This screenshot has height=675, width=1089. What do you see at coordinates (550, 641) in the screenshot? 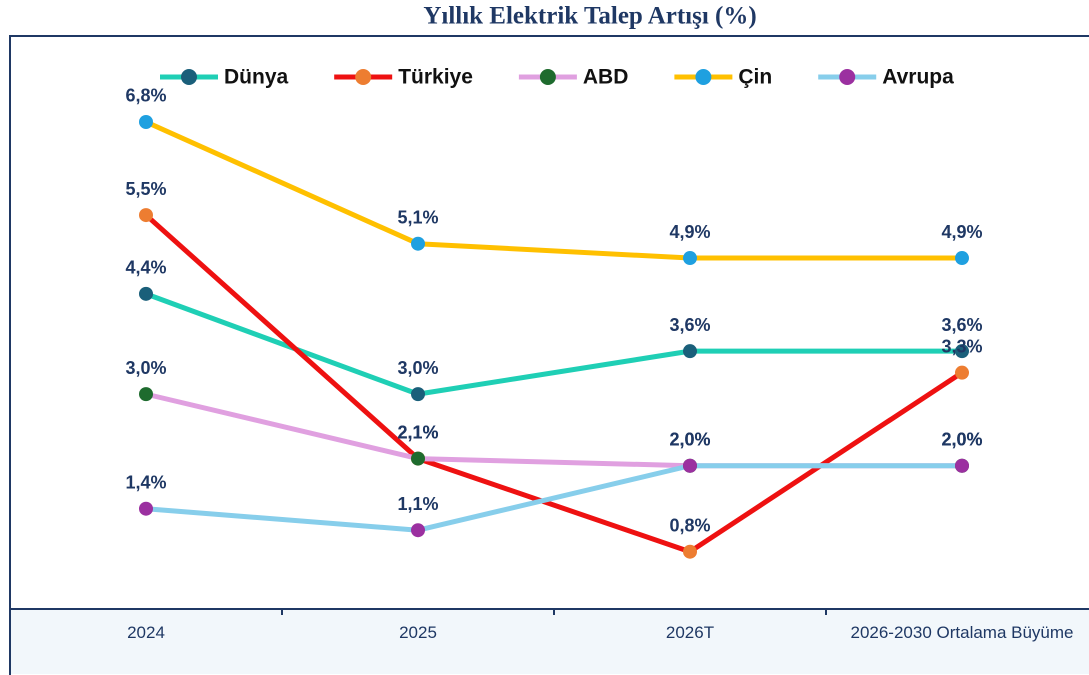
I see `x-axis-band` at bounding box center [550, 641].